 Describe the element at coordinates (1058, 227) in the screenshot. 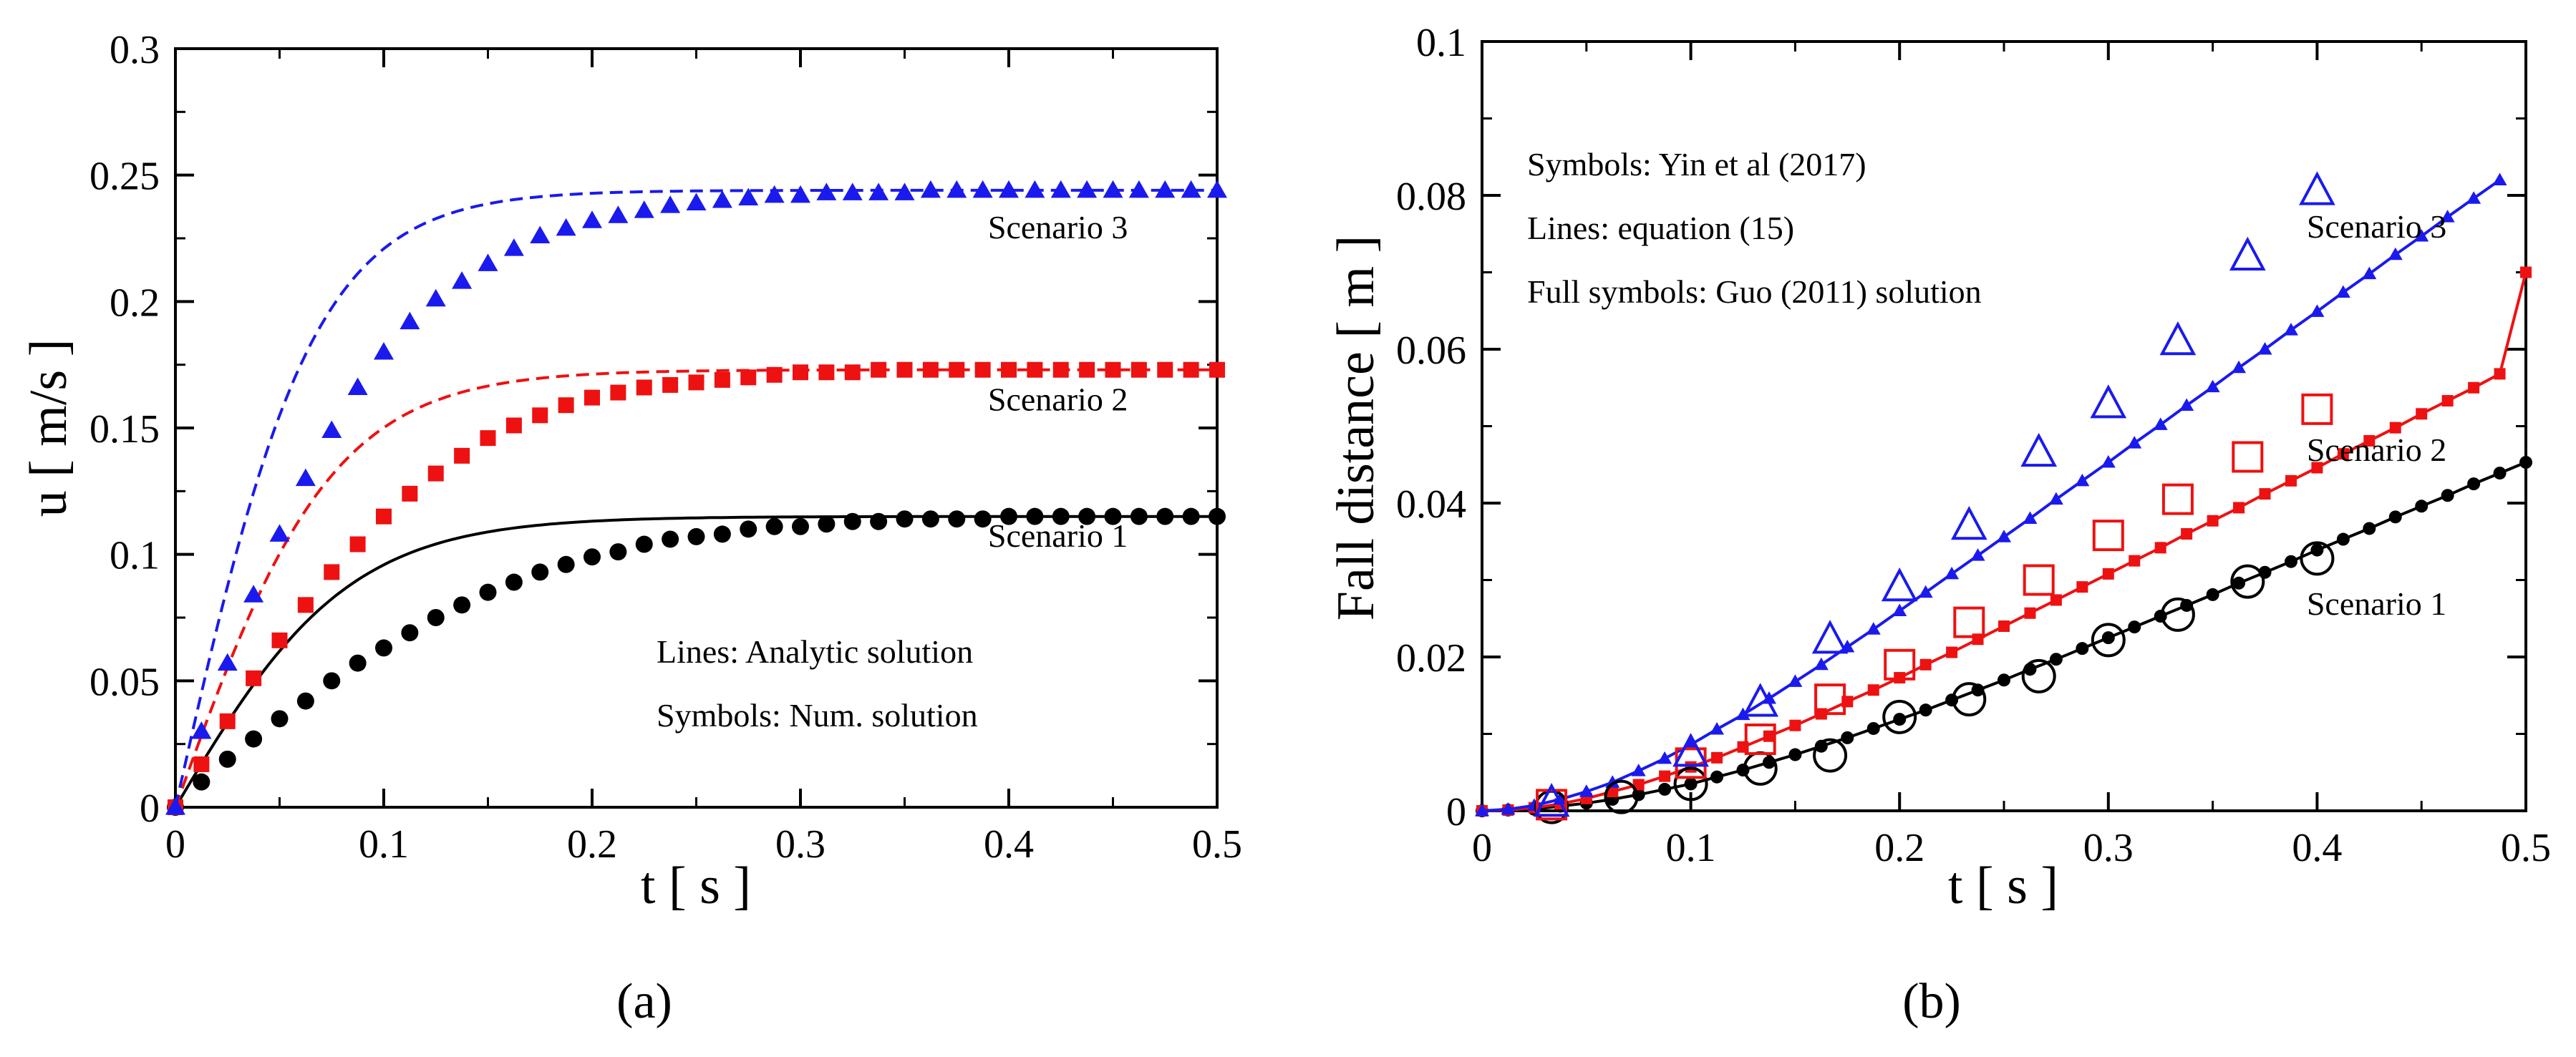

I see `chart-a-series-label-3: Scenario 3` at that location.